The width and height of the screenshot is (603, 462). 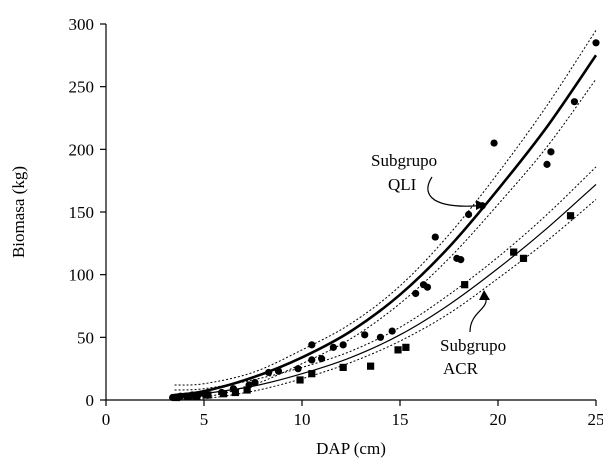 I want to click on annotation-acr: Subgrupo ACR, so click(x=473, y=334).